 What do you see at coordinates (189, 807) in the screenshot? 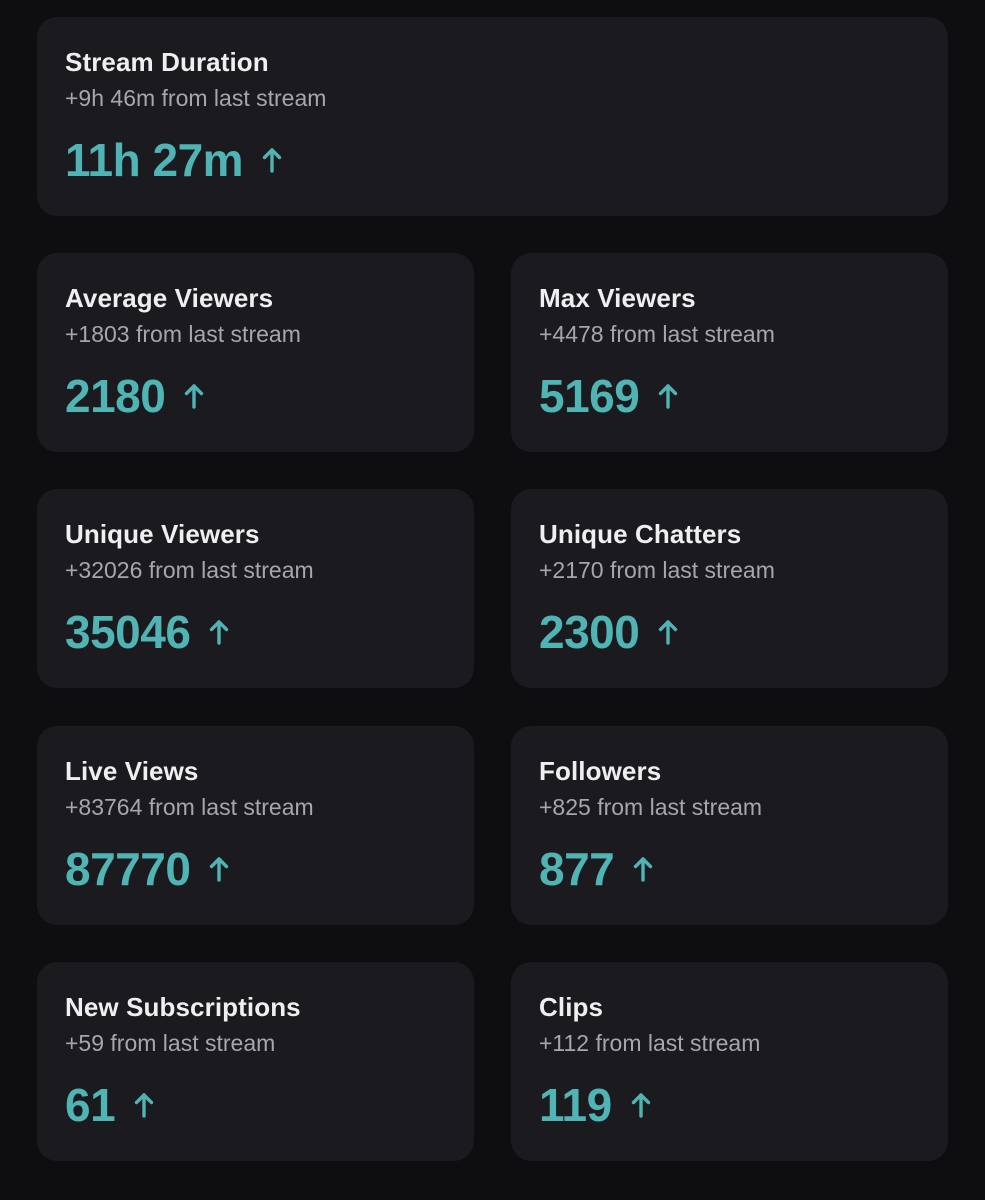
I see `stat-delta: +83764 from last stream` at bounding box center [189, 807].